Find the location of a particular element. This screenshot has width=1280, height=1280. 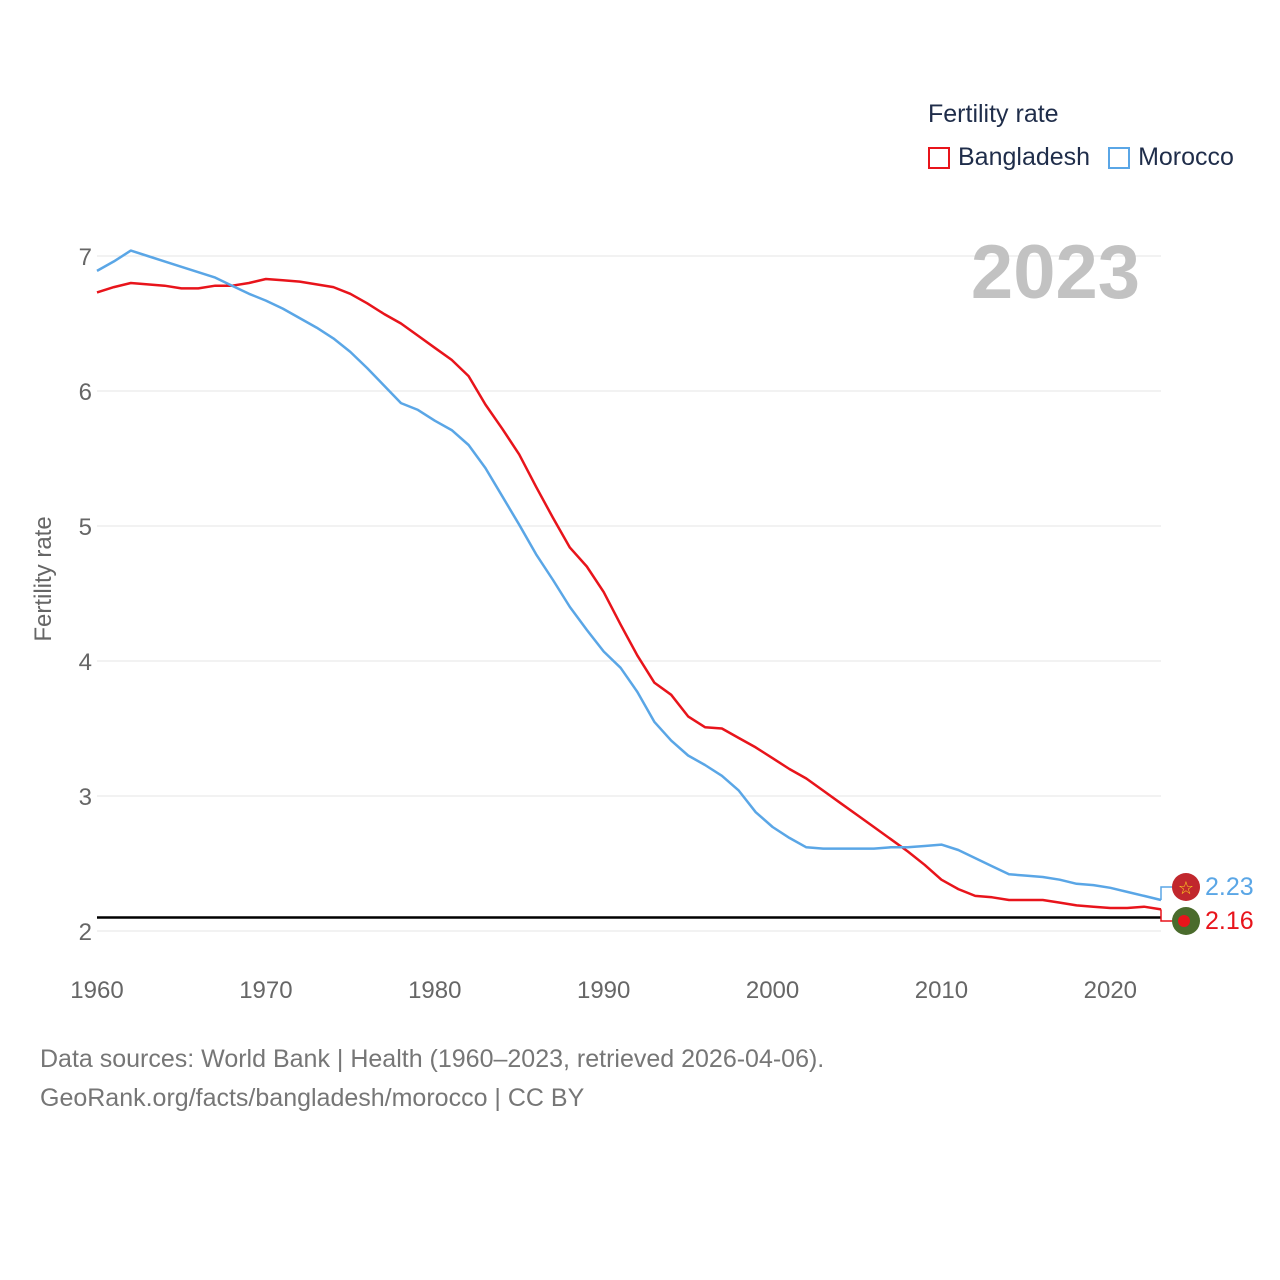

bangladesh-flag-disc-icon is located at coordinates (1184, 921).